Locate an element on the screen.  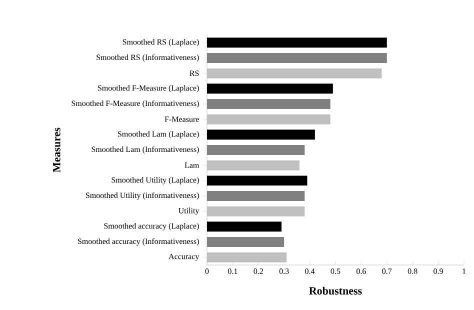
y-tick-label: Smoothed F-Measure (Laplace) is located at coordinates (148, 88).